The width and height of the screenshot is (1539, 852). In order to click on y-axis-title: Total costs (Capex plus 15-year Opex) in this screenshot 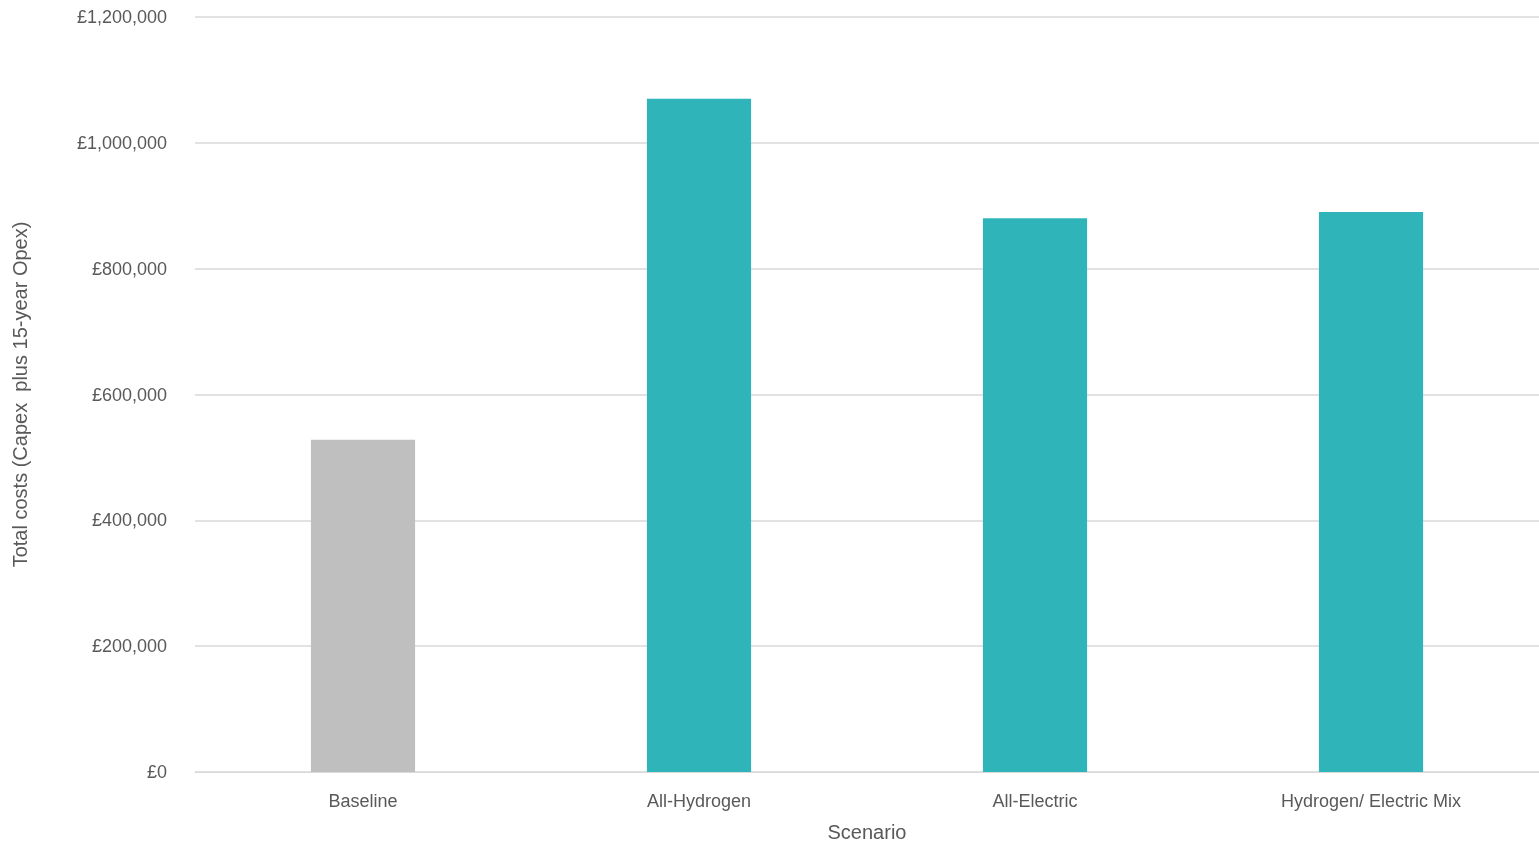, I will do `click(20, 394)`.